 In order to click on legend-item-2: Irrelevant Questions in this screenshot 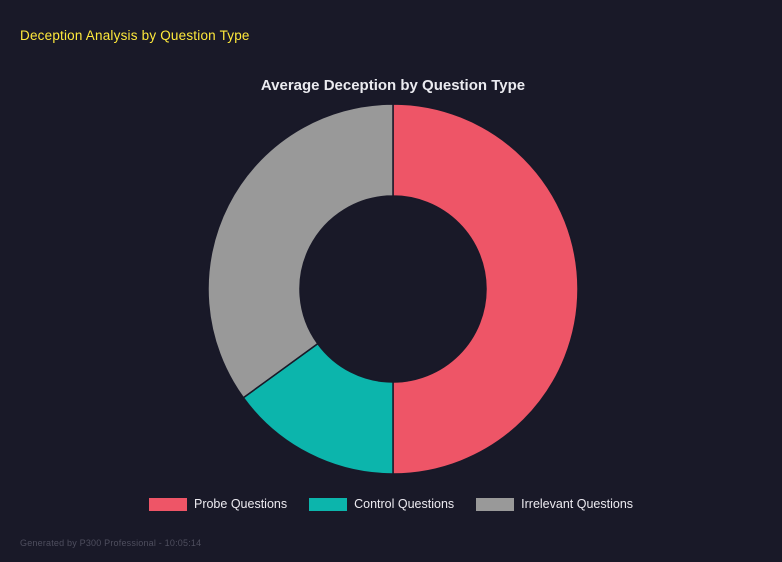, I will do `click(554, 504)`.